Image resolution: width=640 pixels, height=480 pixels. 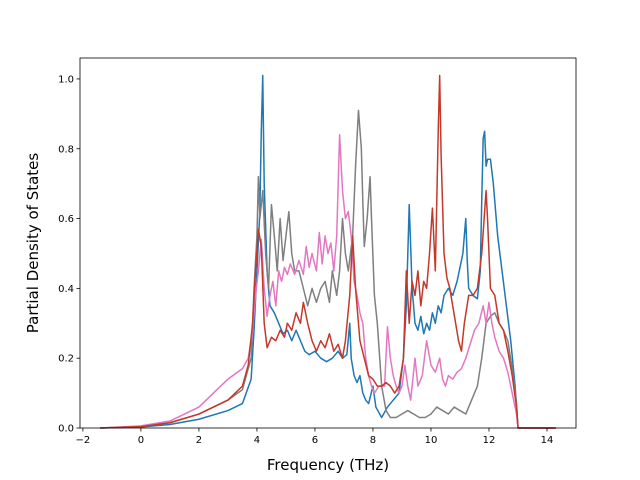 What do you see at coordinates (489, 440) in the screenshot?
I see `x-tick-label: 12` at bounding box center [489, 440].